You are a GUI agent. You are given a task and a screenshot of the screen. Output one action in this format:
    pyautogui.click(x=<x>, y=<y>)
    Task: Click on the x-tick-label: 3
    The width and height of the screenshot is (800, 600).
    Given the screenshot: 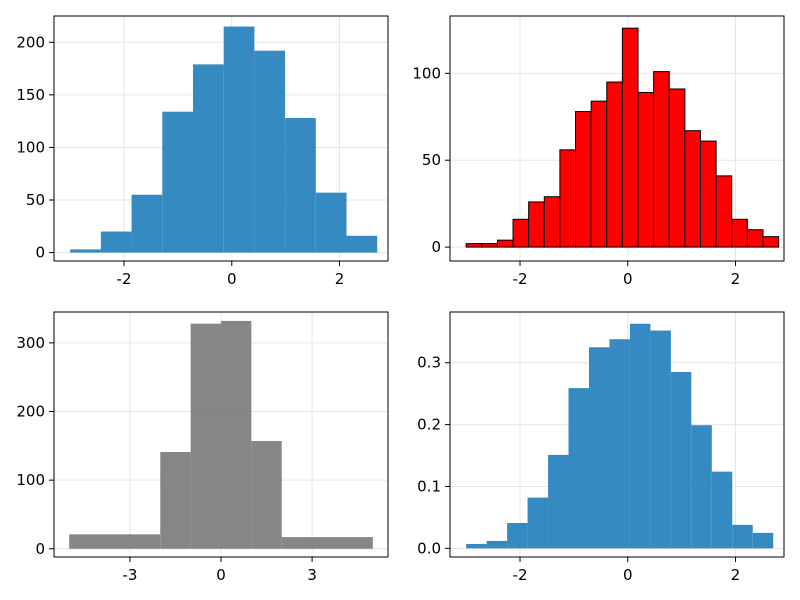 What is the action you would take?
    pyautogui.click(x=312, y=575)
    